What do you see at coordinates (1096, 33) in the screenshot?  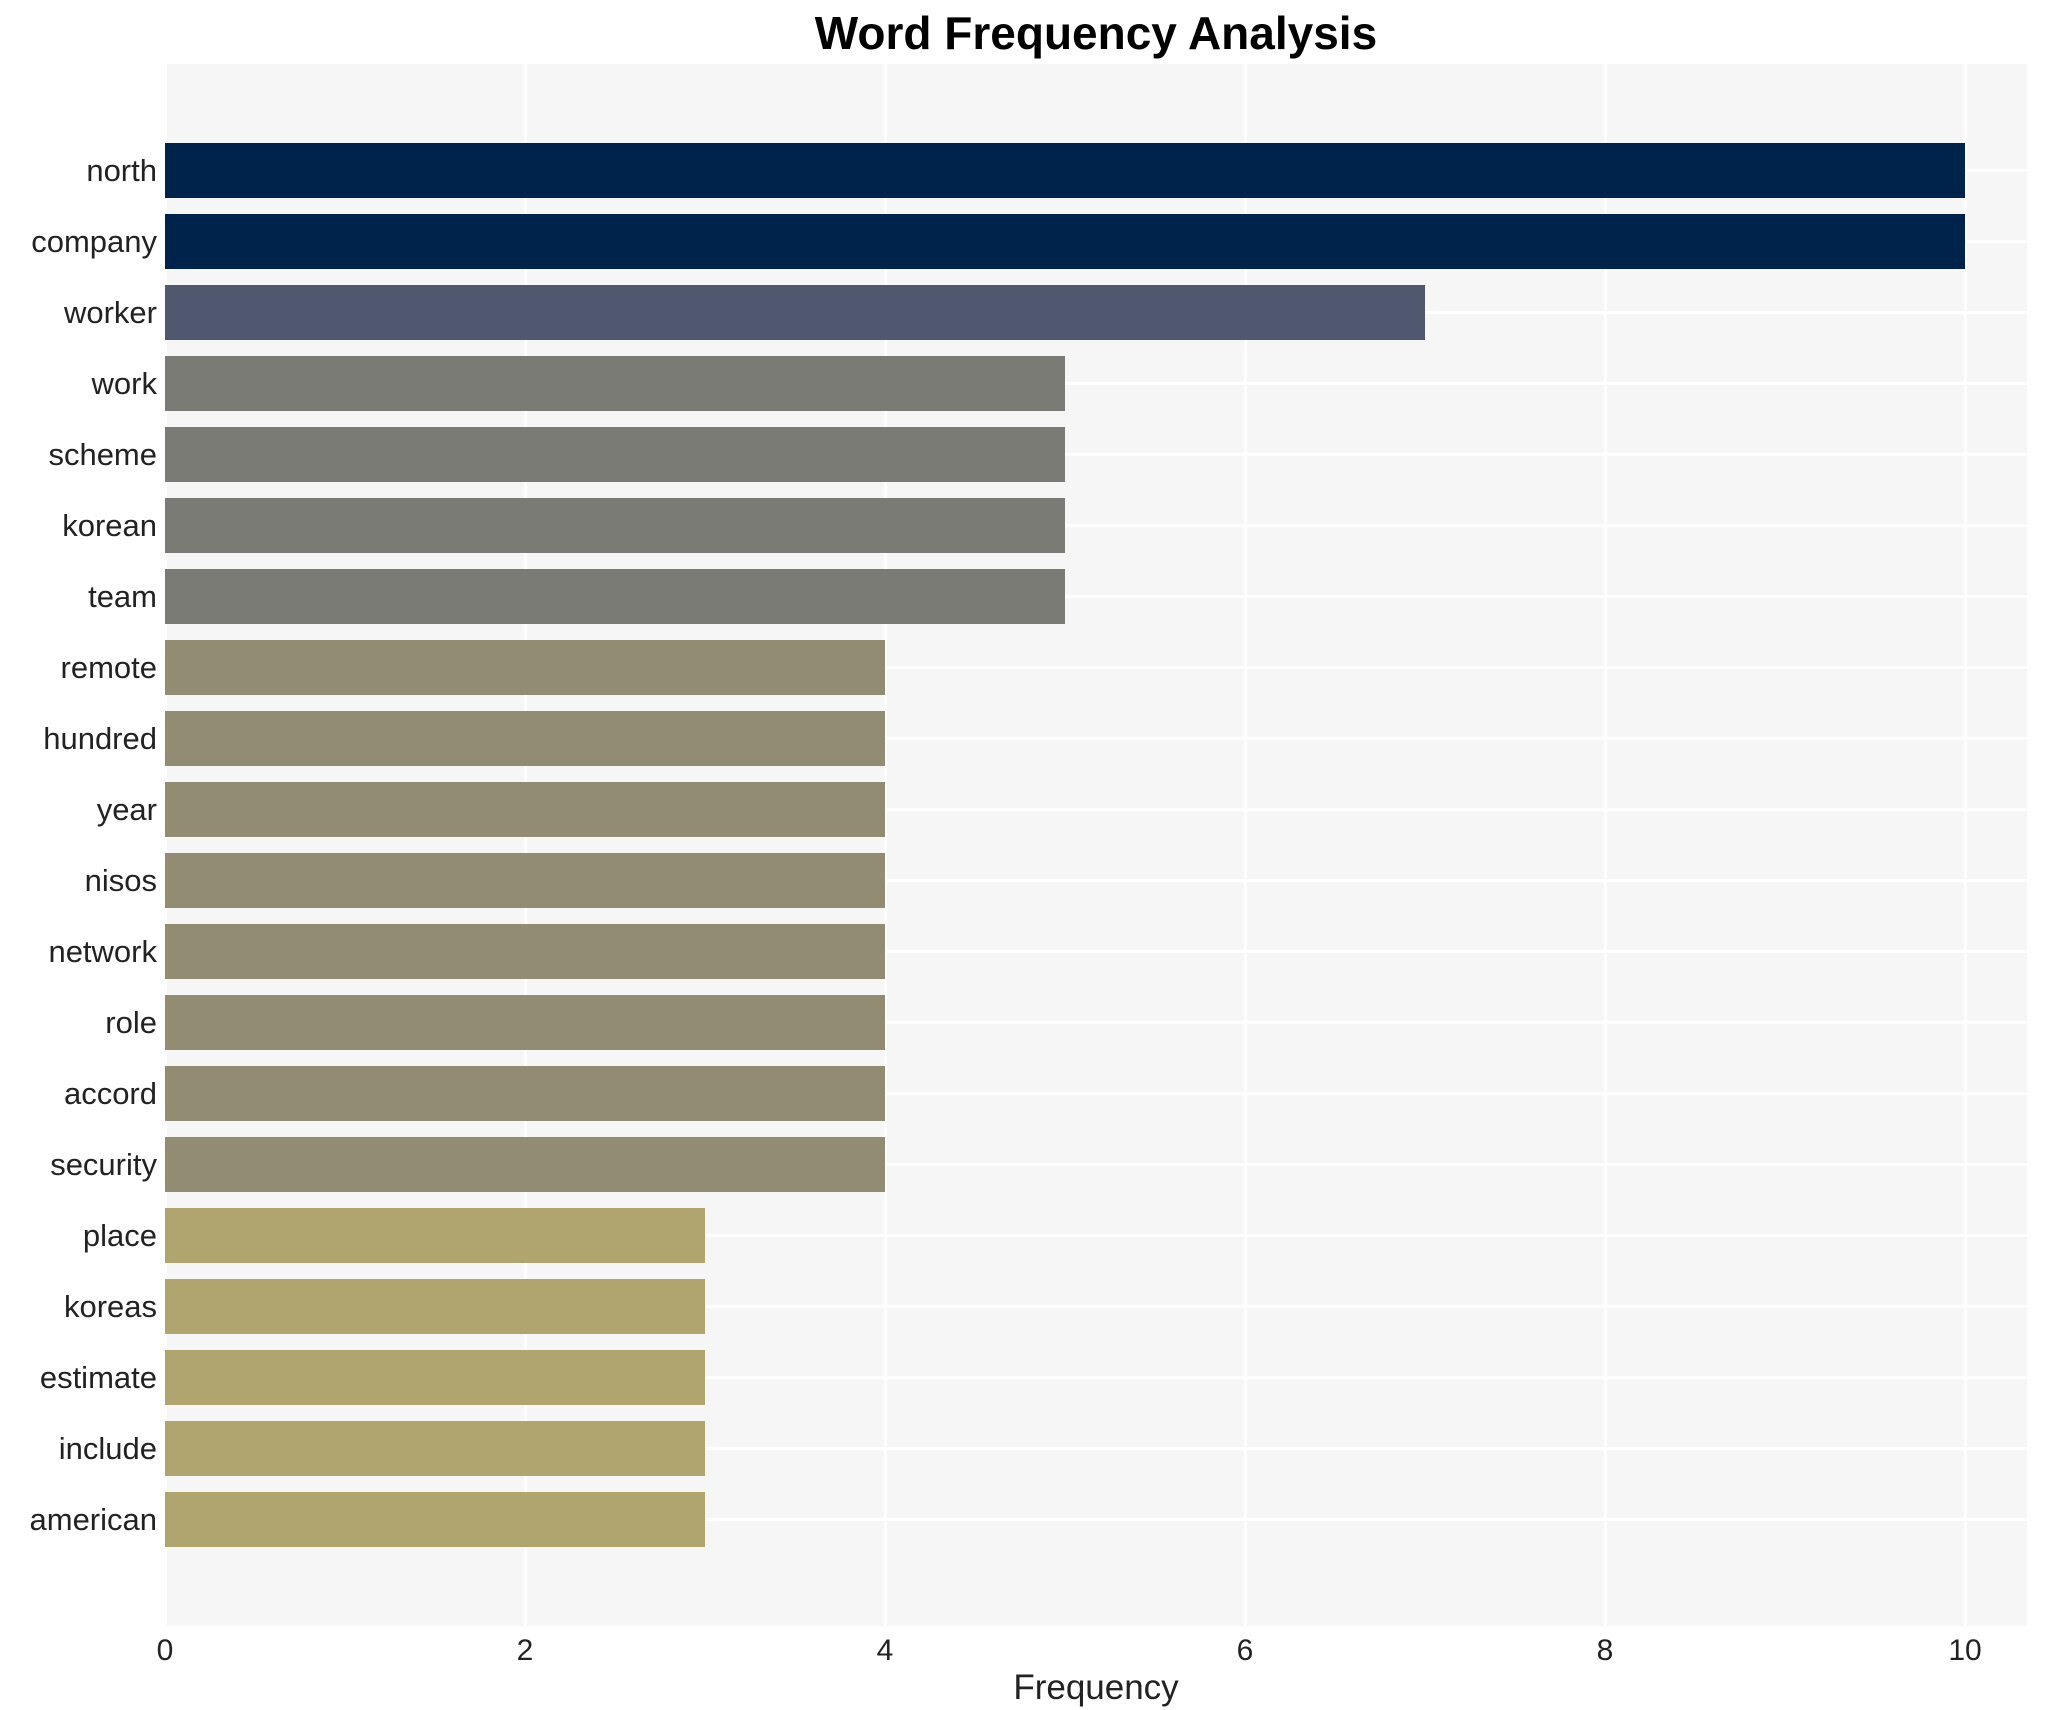 I see `chart-title: Word Frequency Analysis` at bounding box center [1096, 33].